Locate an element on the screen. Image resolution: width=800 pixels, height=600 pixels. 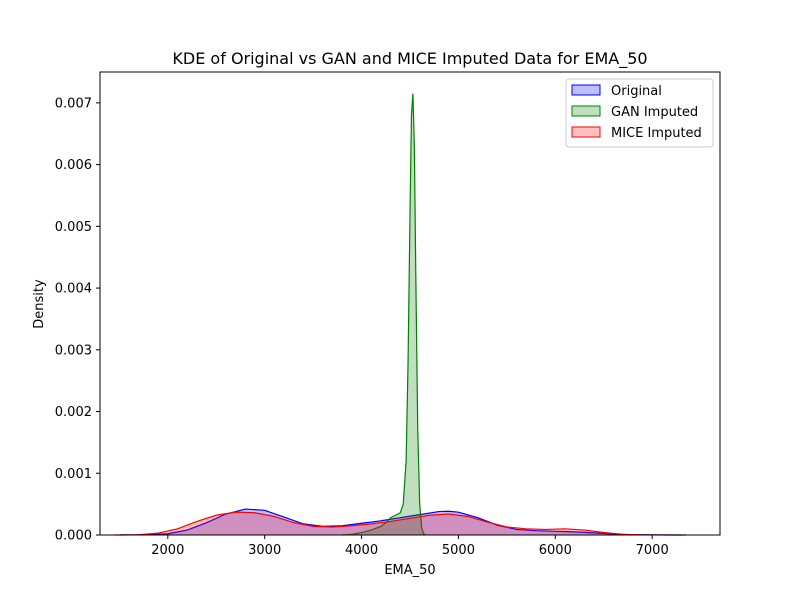
legend: Original GAN Imputed MICE Imputed is located at coordinates (639, 113).